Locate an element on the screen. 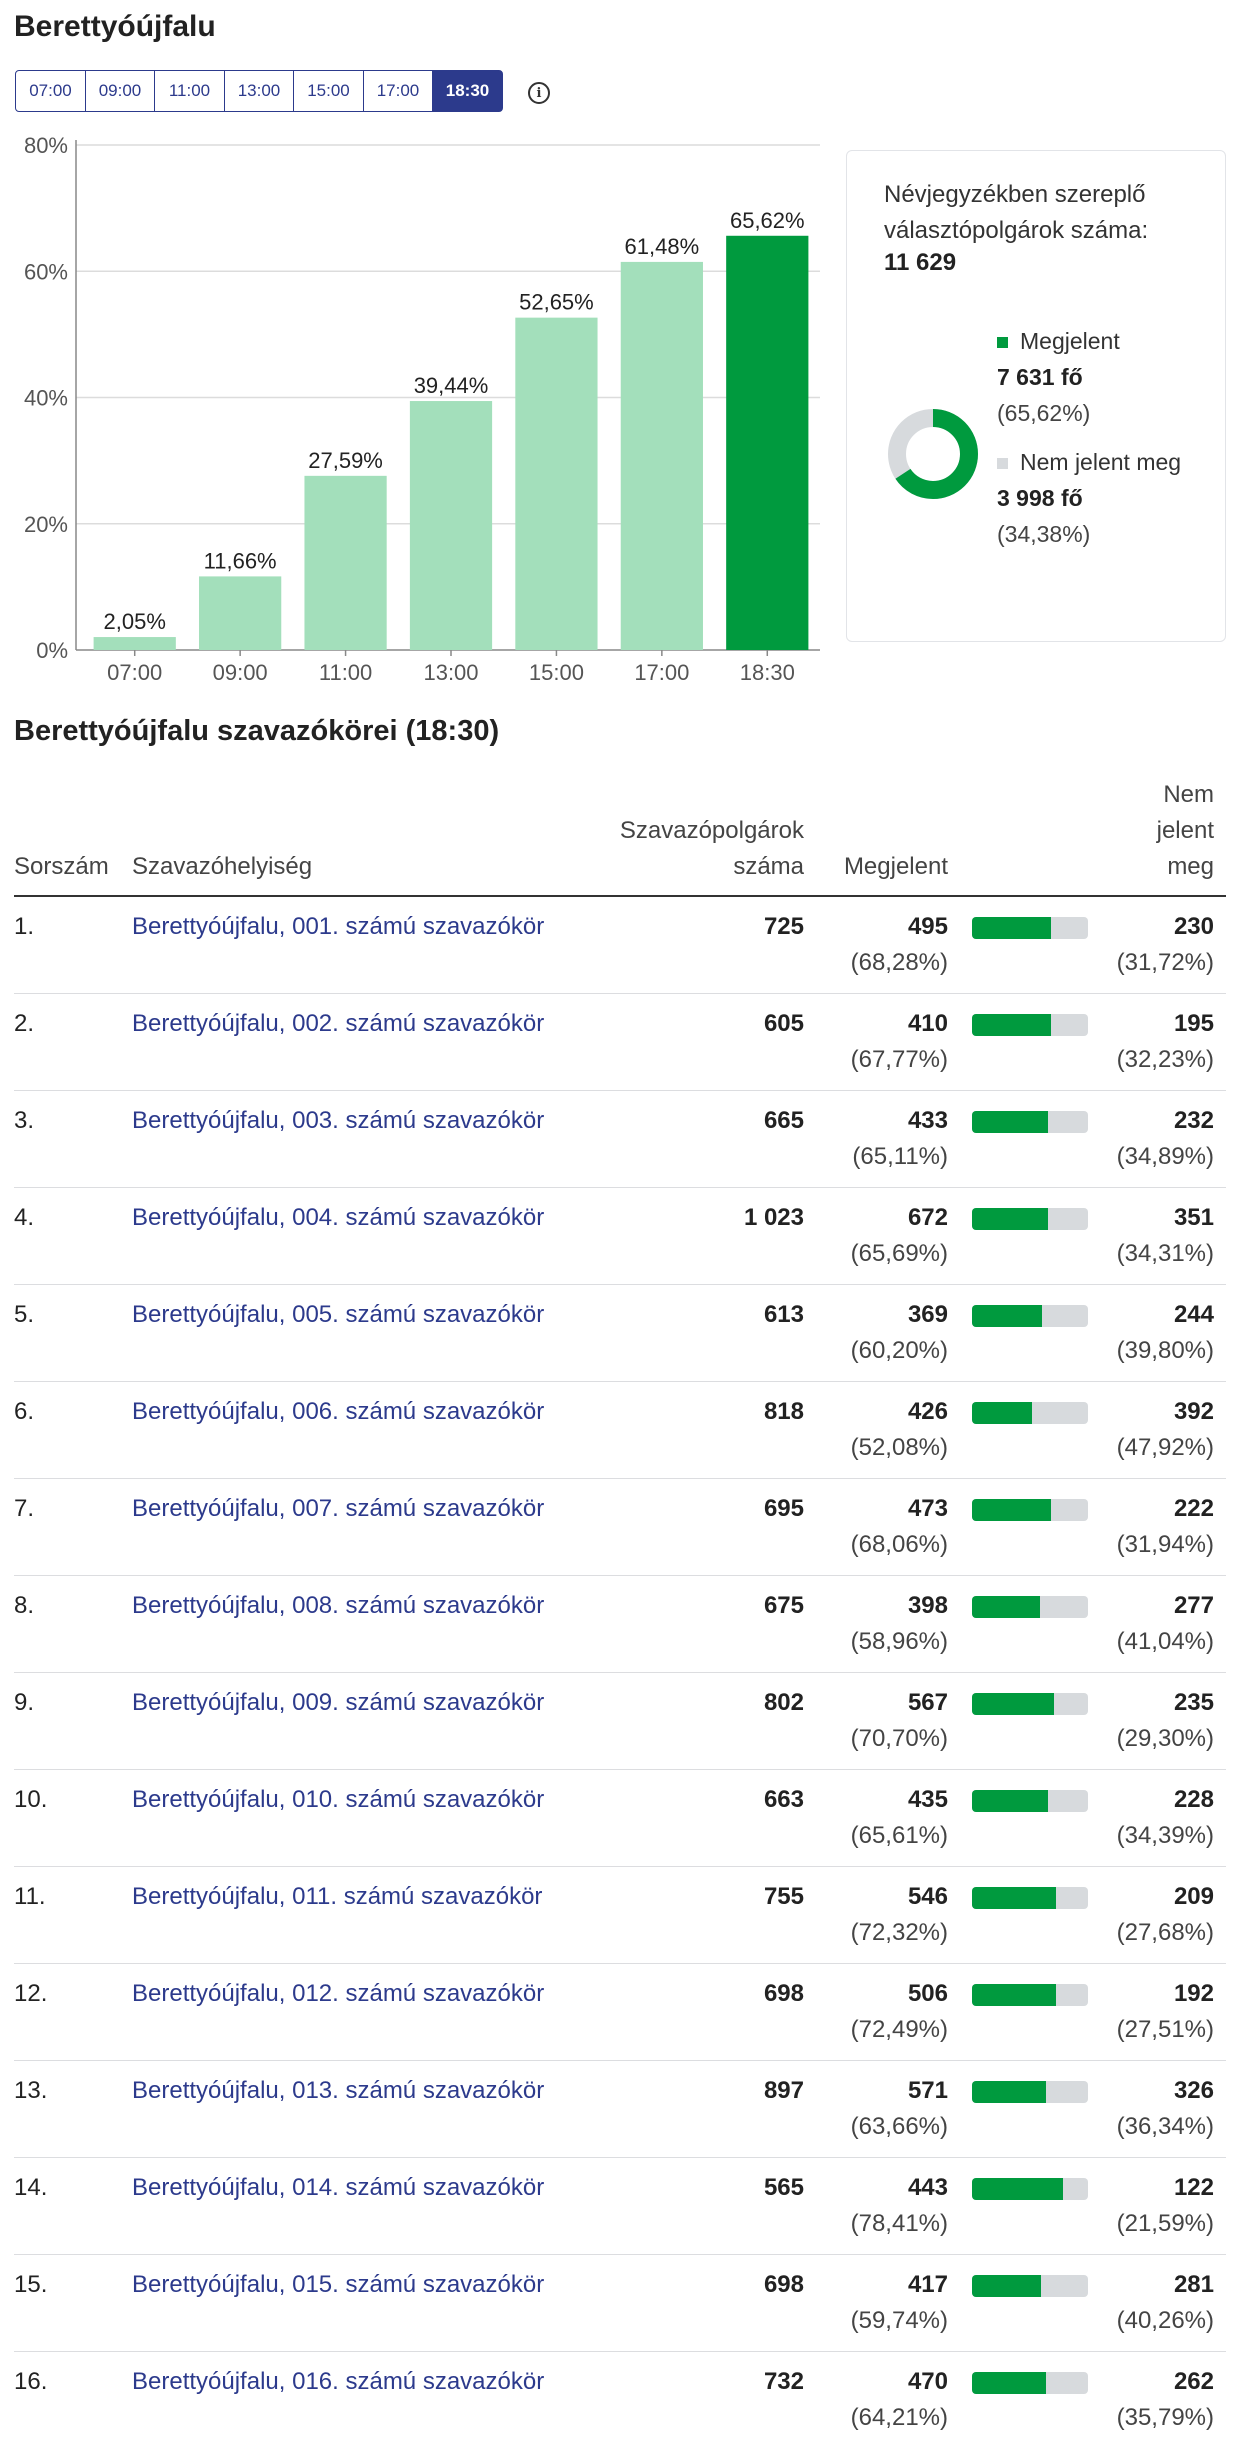 This screenshot has height=2441, width=1245. tab-1500: 15:00 is located at coordinates (328, 91).